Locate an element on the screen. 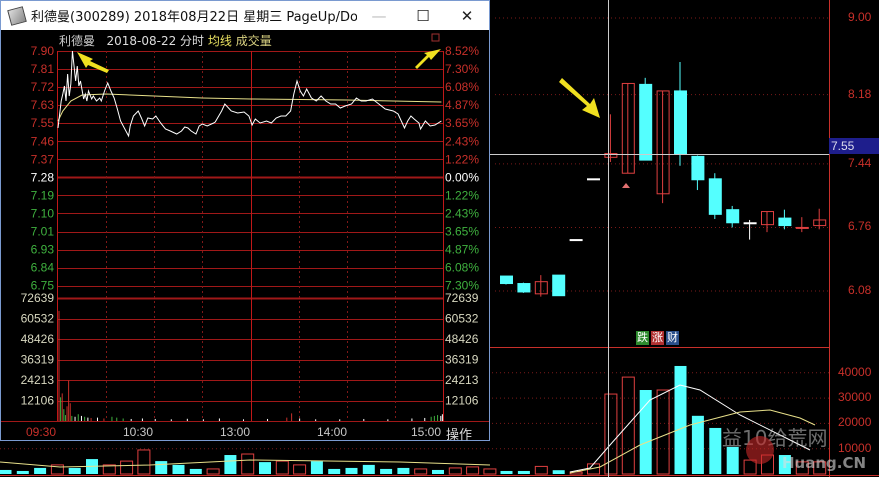 This screenshot has height=477, width=879. price-tick: 7.01 is located at coordinates (43, 232).